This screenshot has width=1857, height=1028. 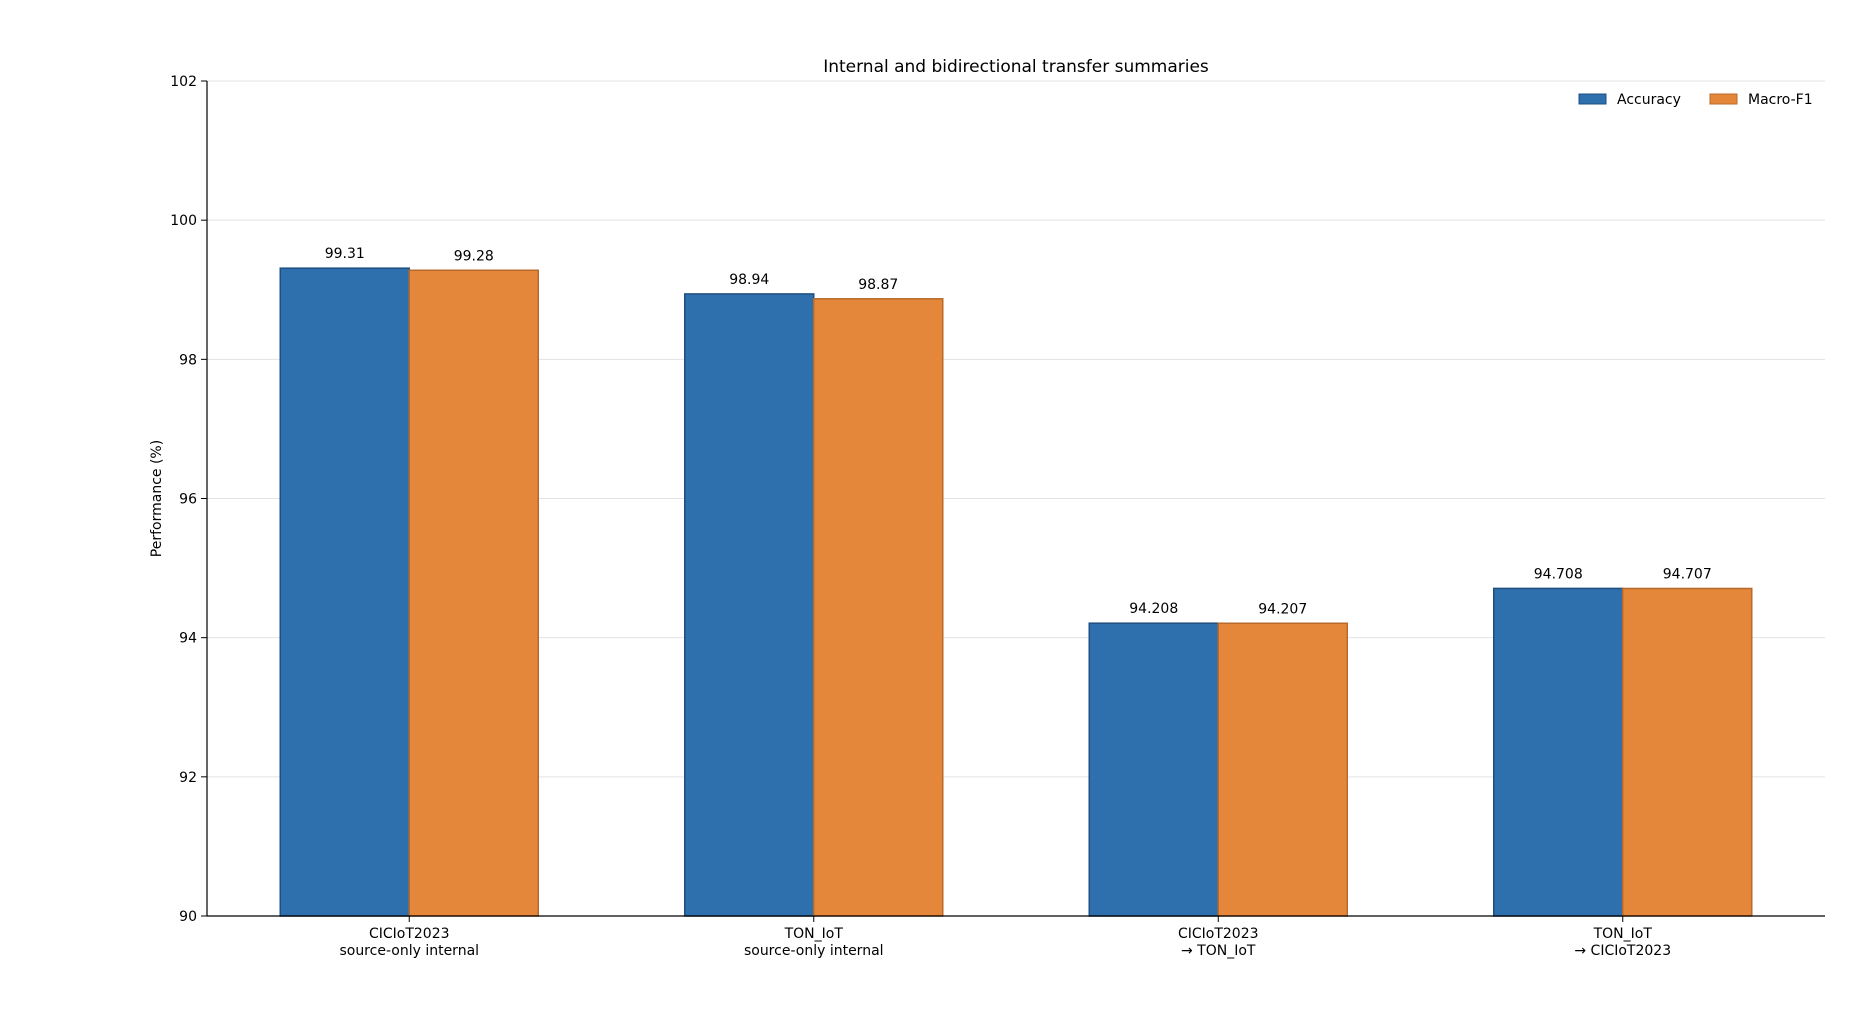 I want to click on bar-value-label: 99.28, so click(x=474, y=256).